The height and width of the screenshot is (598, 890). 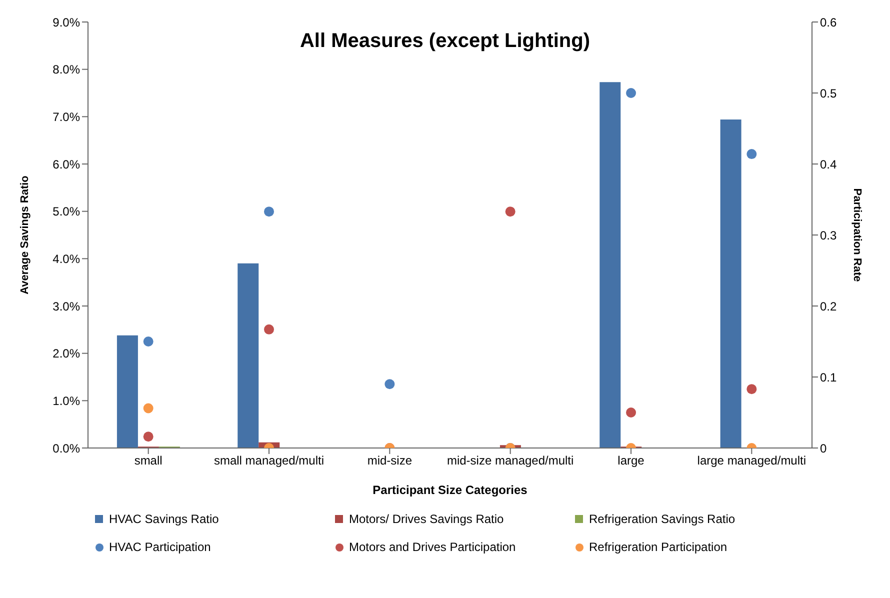 I want to click on y-tick-label: 2.0%, so click(x=66, y=353).